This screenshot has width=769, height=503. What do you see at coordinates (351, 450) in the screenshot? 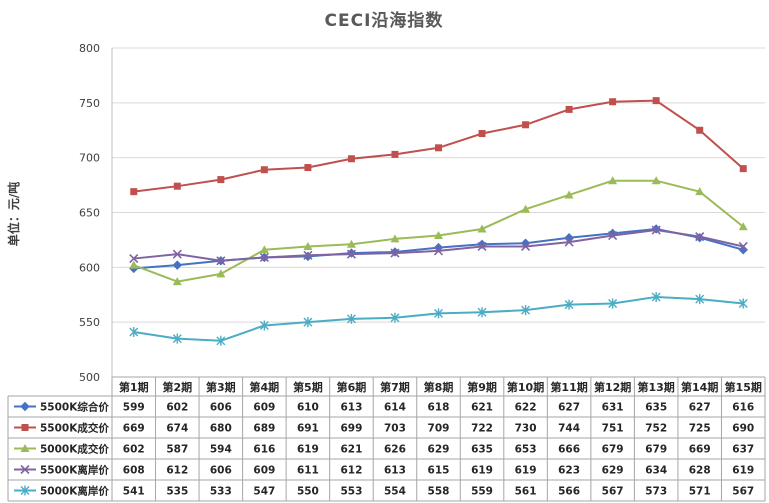
I see `table-cell-value: 621` at bounding box center [351, 450].